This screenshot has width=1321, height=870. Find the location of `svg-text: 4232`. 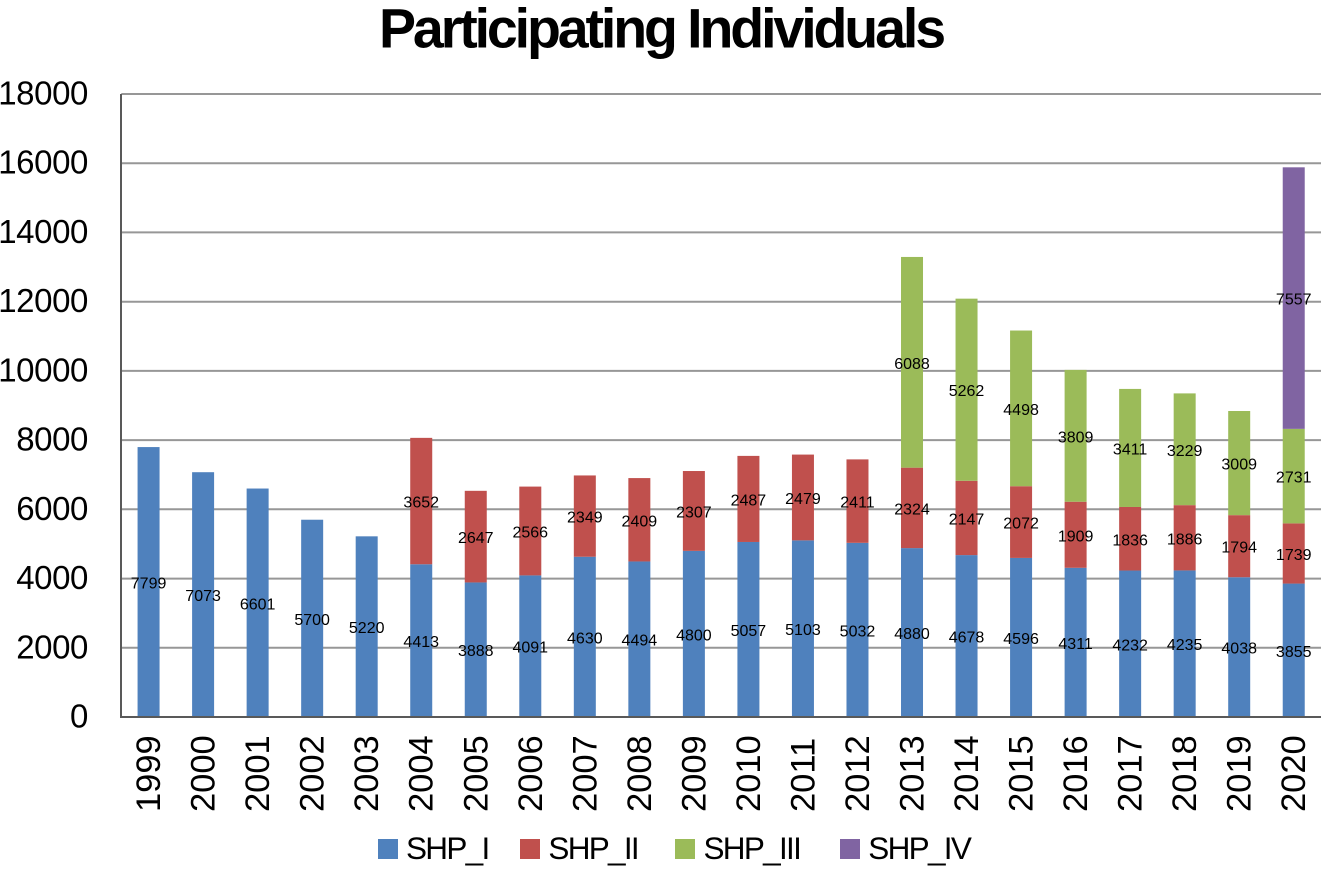

svg-text: 4232 is located at coordinates (1130, 645).